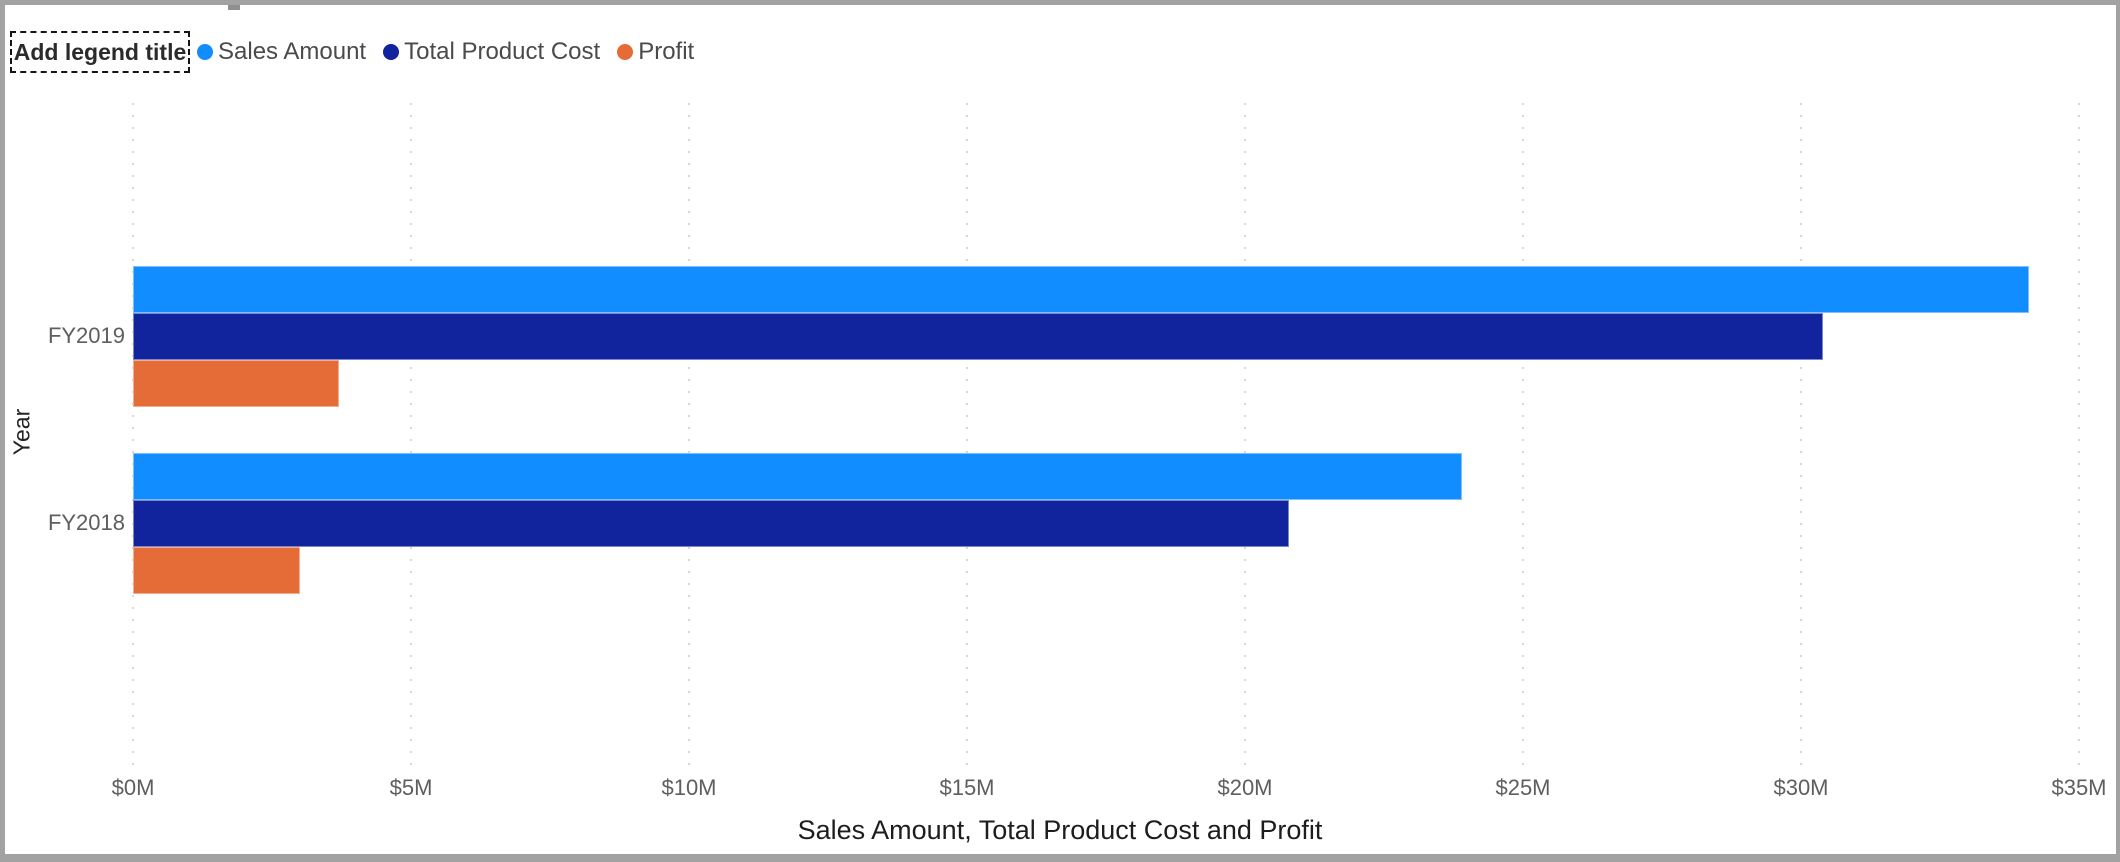 This screenshot has width=2120, height=862. What do you see at coordinates (502, 51) in the screenshot?
I see `legend-item-label: Total Product Cost` at bounding box center [502, 51].